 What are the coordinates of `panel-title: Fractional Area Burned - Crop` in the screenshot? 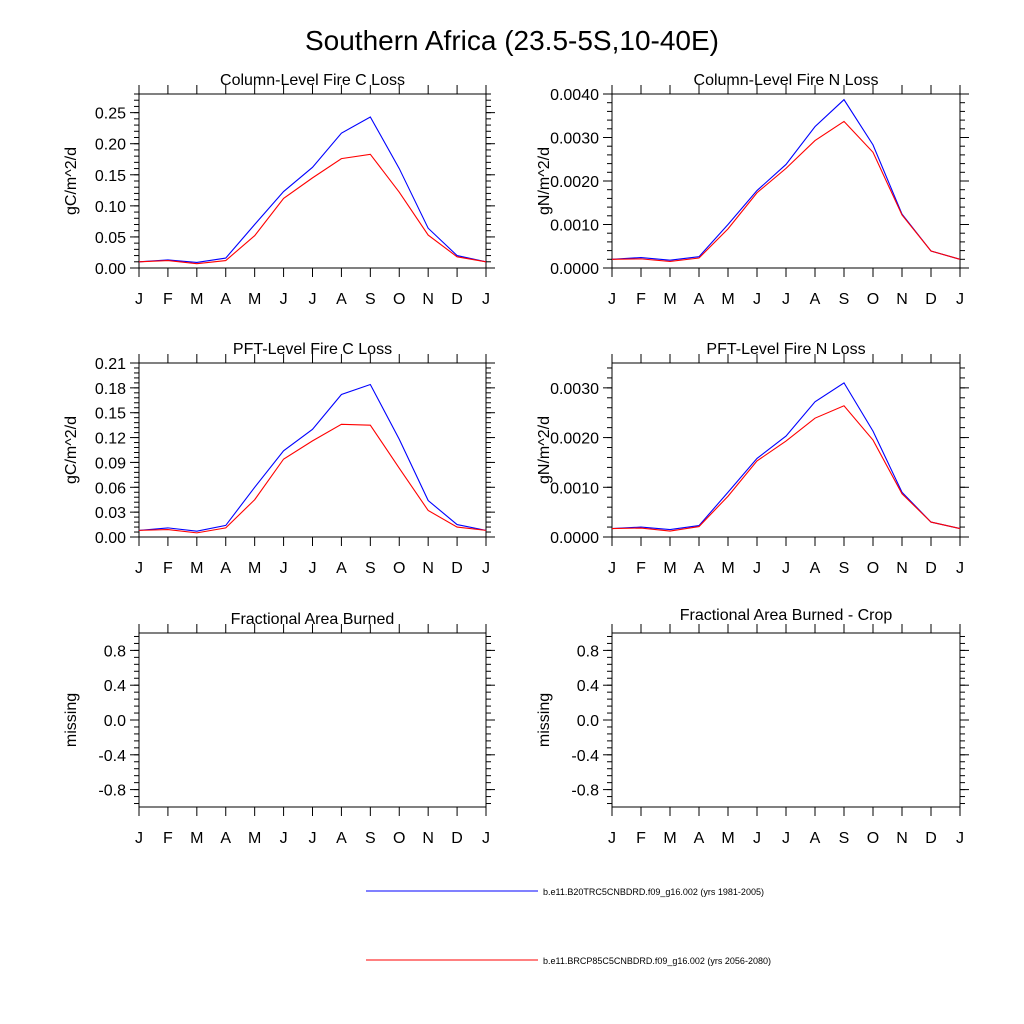 It's located at (786, 615).